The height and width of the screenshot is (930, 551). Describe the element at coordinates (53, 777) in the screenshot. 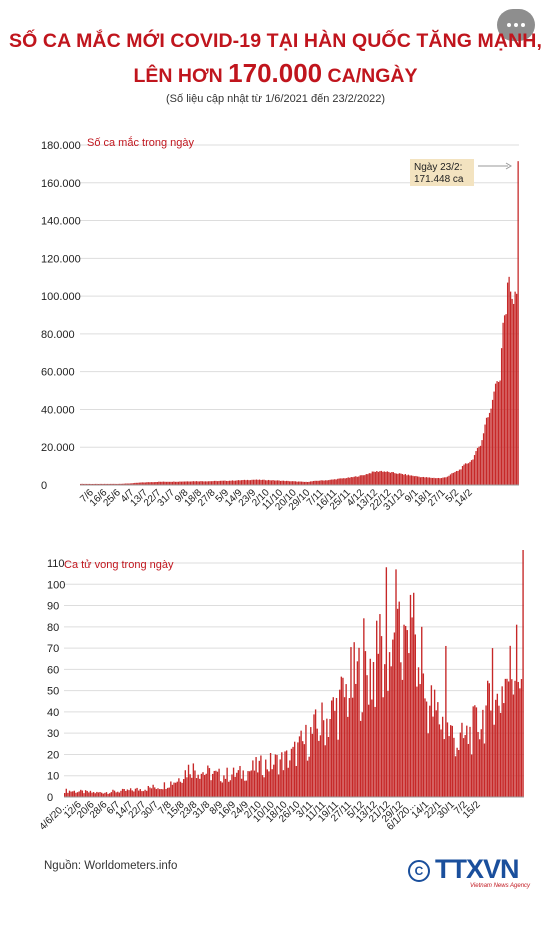

I see `y-tick-label: 10` at that location.